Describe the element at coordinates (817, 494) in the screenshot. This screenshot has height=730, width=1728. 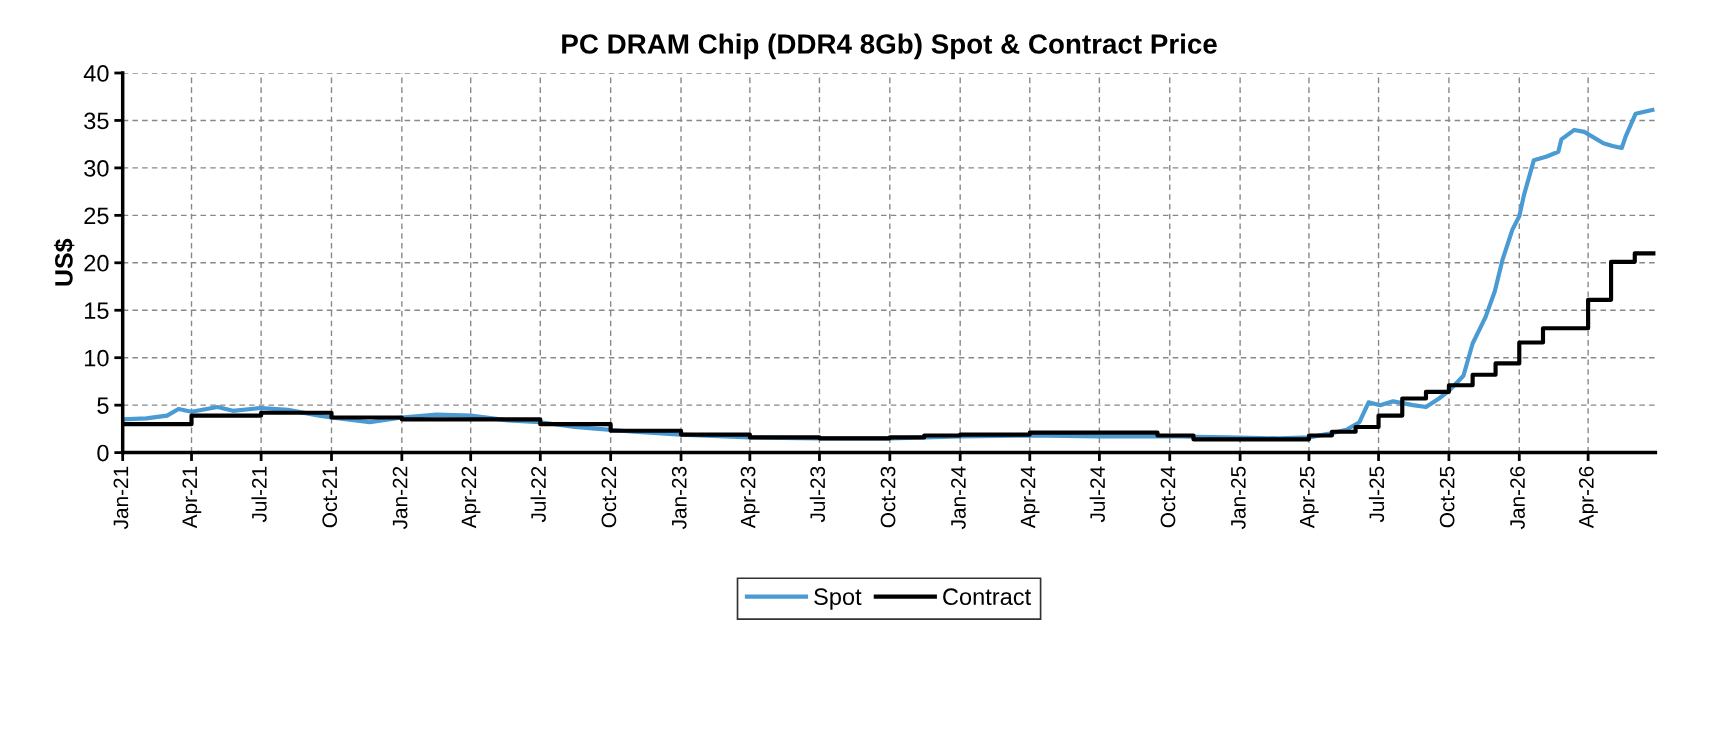
I see `x-tick-label: Jul-23` at that location.